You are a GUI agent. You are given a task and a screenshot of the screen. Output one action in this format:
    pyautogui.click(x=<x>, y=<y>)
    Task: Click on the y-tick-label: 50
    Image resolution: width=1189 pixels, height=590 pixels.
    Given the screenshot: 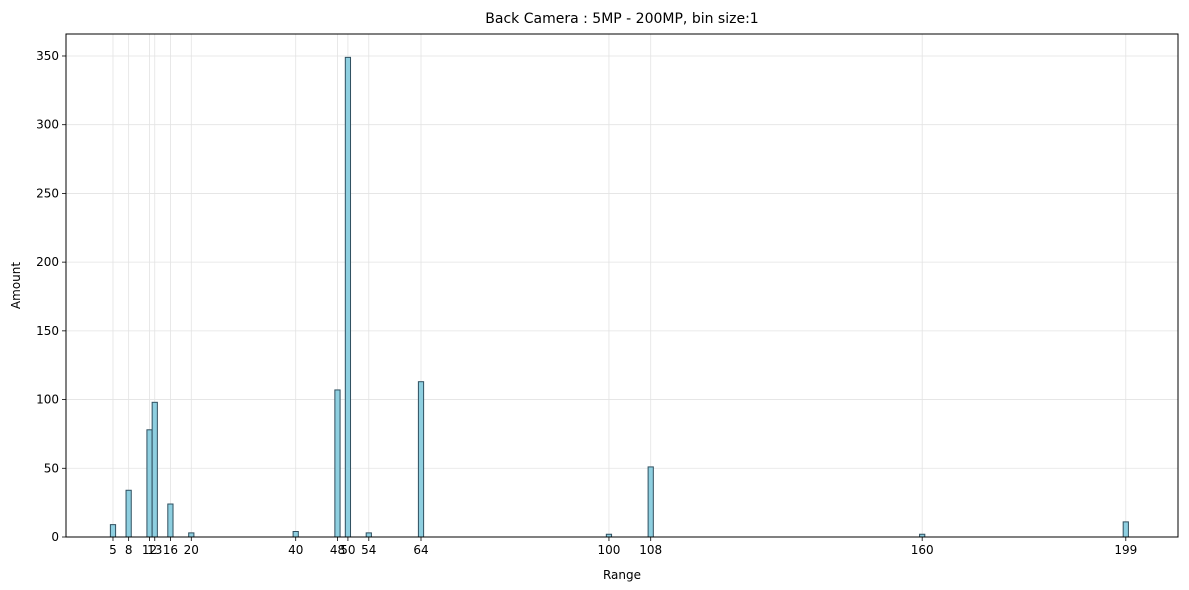 What is the action you would take?
    pyautogui.click(x=51, y=468)
    